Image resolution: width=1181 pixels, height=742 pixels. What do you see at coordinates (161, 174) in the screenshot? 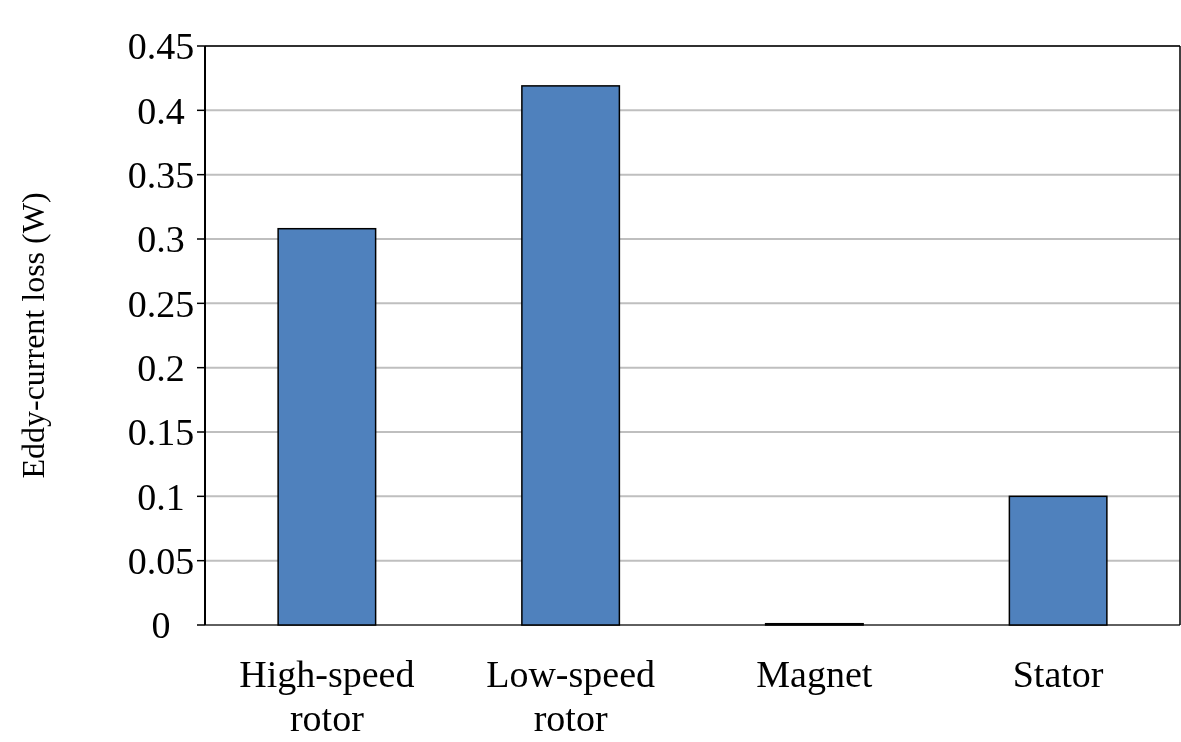
I see `y-tick-label: 0.35` at bounding box center [161, 174].